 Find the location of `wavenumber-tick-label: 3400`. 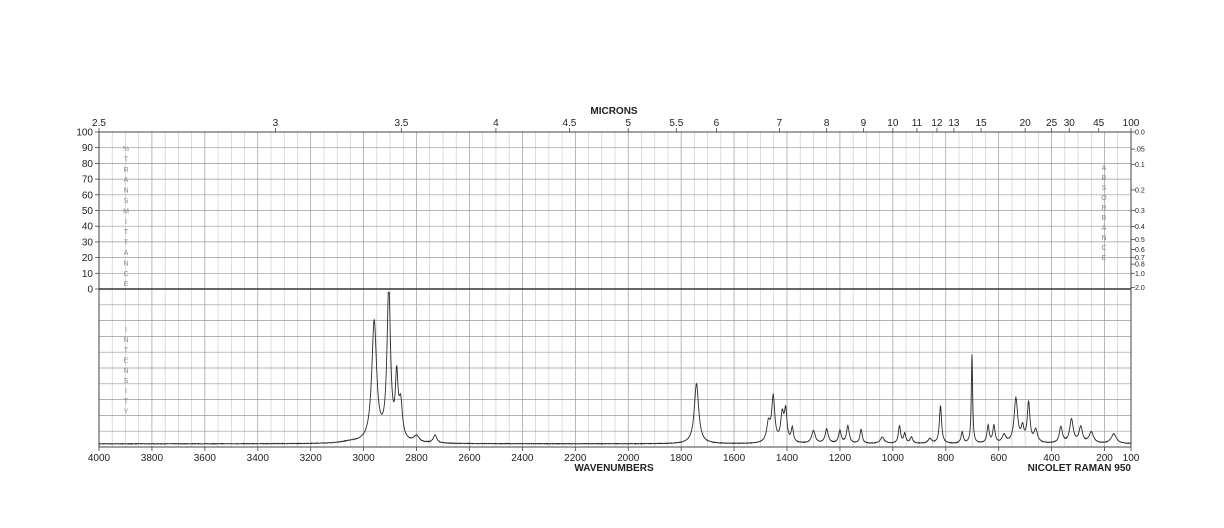

wavenumber-tick-label: 3400 is located at coordinates (258, 458).